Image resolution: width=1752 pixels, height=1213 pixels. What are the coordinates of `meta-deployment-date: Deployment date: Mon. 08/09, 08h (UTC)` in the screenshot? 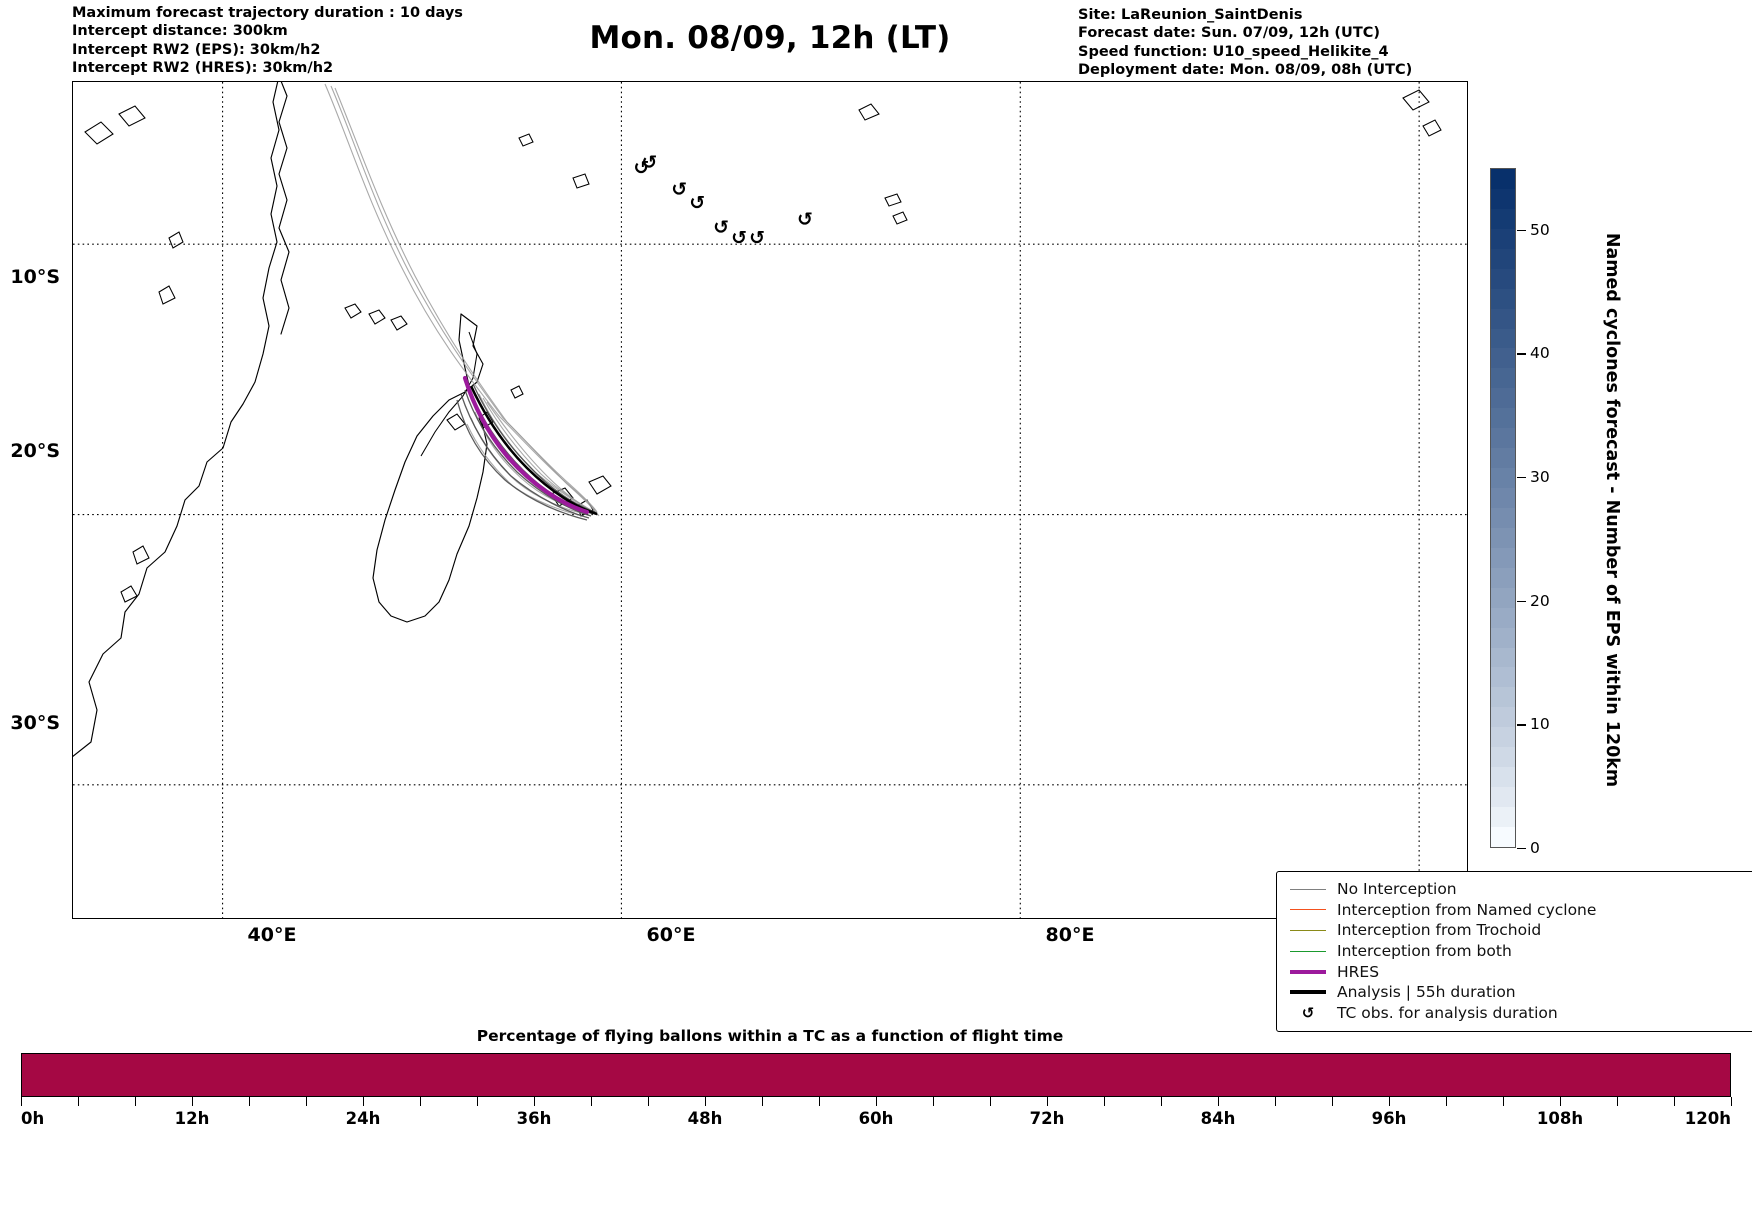 It's located at (1245, 70).